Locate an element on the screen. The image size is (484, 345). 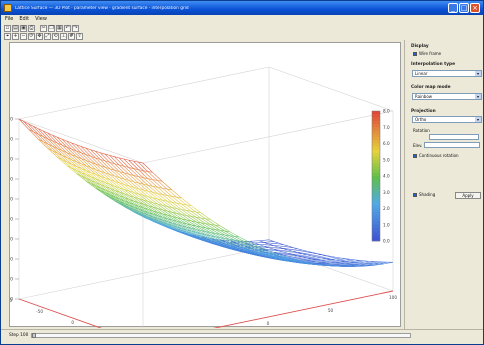
zoom-in-icon: + is located at coordinates (15, 36).